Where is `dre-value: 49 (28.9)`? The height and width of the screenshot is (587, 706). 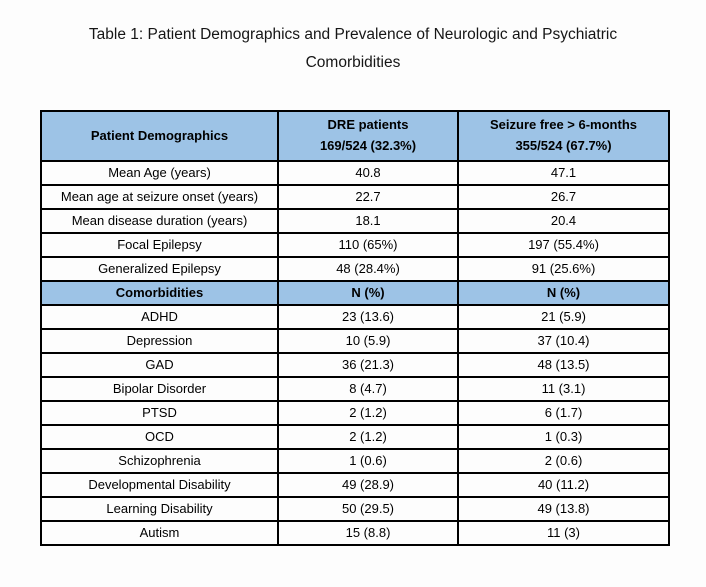
dre-value: 49 (28.9) is located at coordinates (368, 485).